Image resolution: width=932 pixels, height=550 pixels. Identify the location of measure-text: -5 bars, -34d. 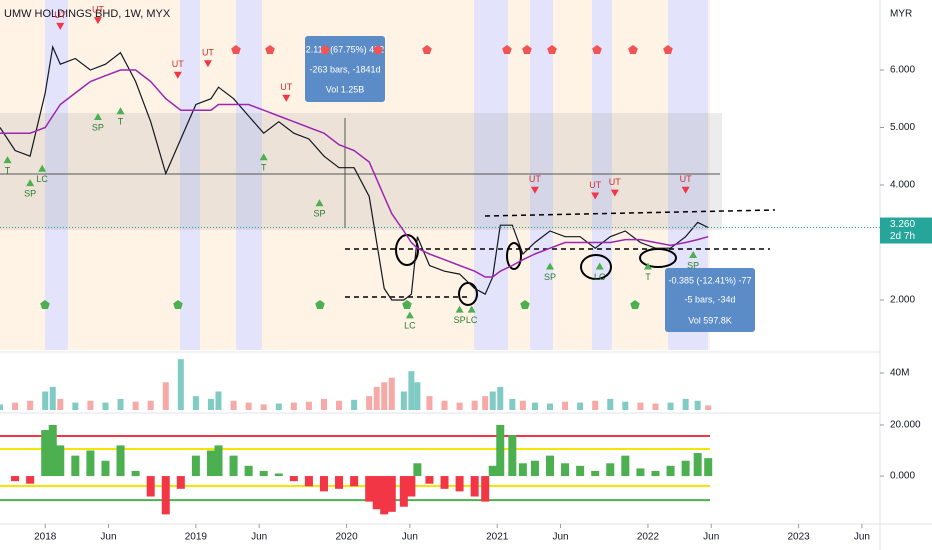
(709, 299).